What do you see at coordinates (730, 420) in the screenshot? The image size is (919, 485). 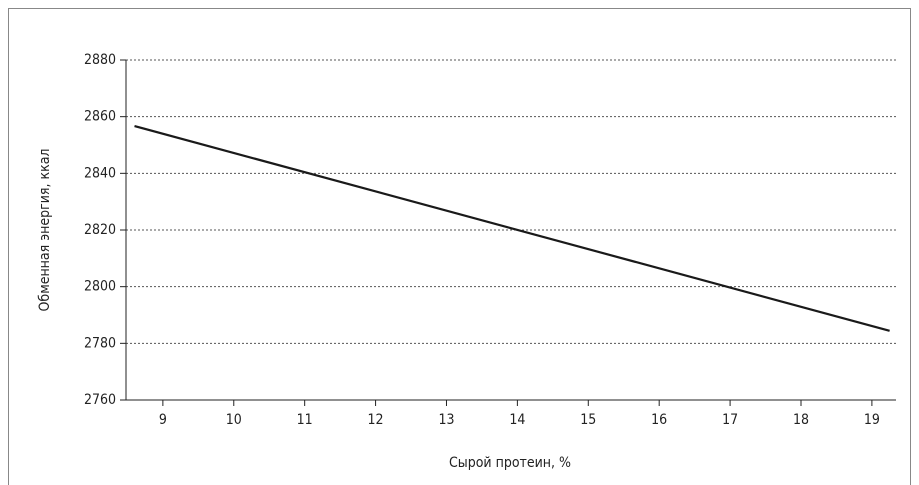 I see `x-tick-label: 17` at bounding box center [730, 420].